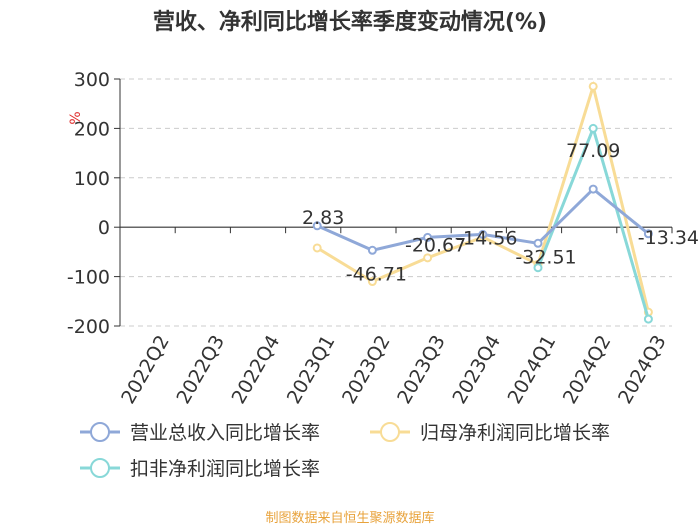 This screenshot has width=700, height=526. Describe the element at coordinates (92, 179) in the screenshot. I see `y-tick-label: 100` at that location.